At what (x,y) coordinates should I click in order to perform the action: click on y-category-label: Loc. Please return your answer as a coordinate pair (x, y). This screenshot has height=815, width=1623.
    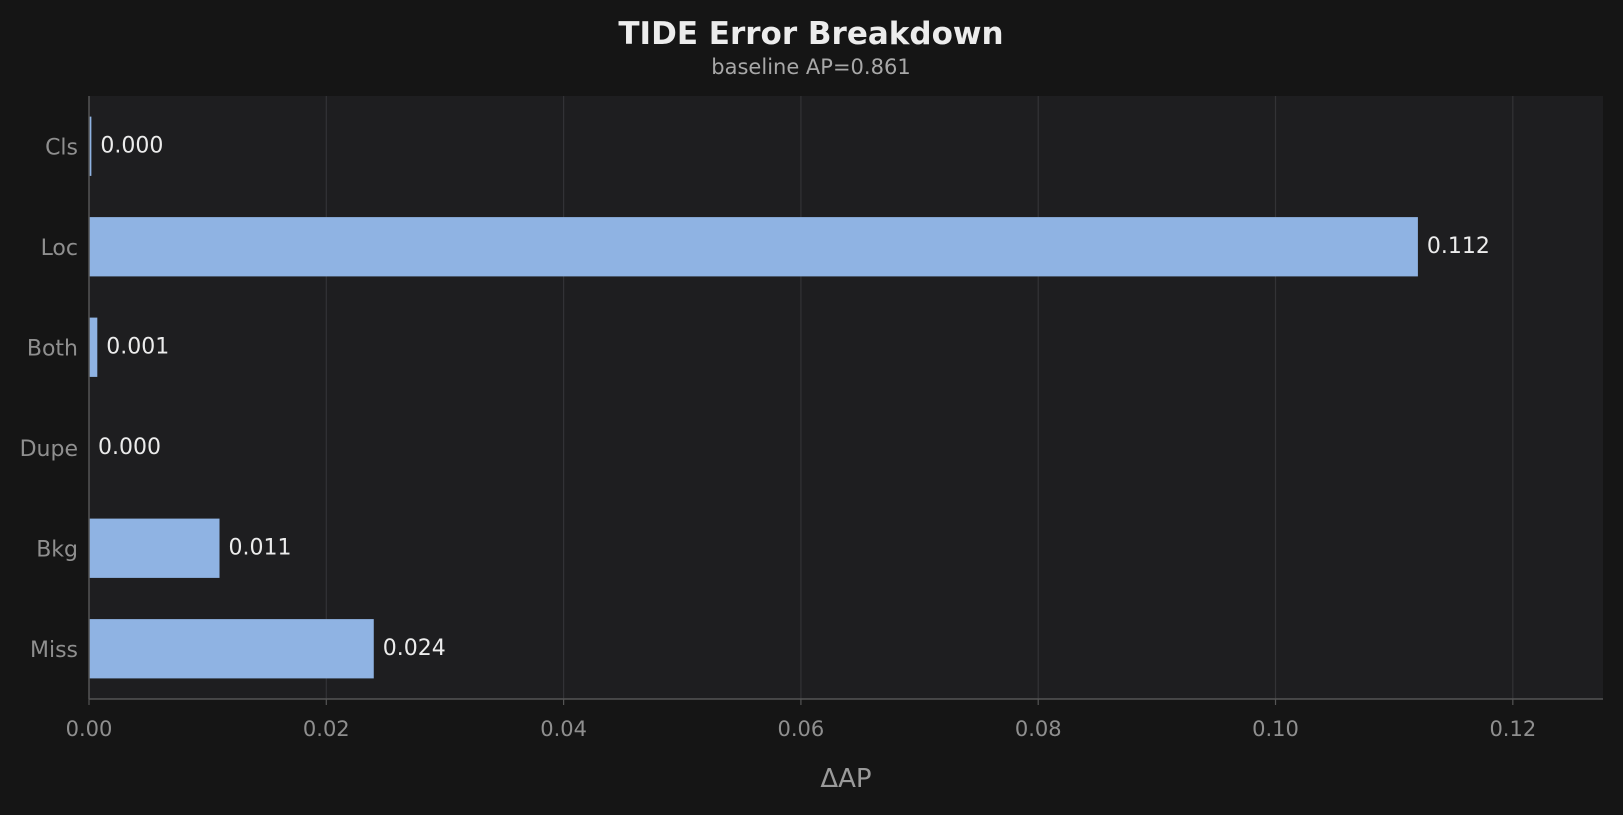
    Looking at the image, I should click on (59, 248).